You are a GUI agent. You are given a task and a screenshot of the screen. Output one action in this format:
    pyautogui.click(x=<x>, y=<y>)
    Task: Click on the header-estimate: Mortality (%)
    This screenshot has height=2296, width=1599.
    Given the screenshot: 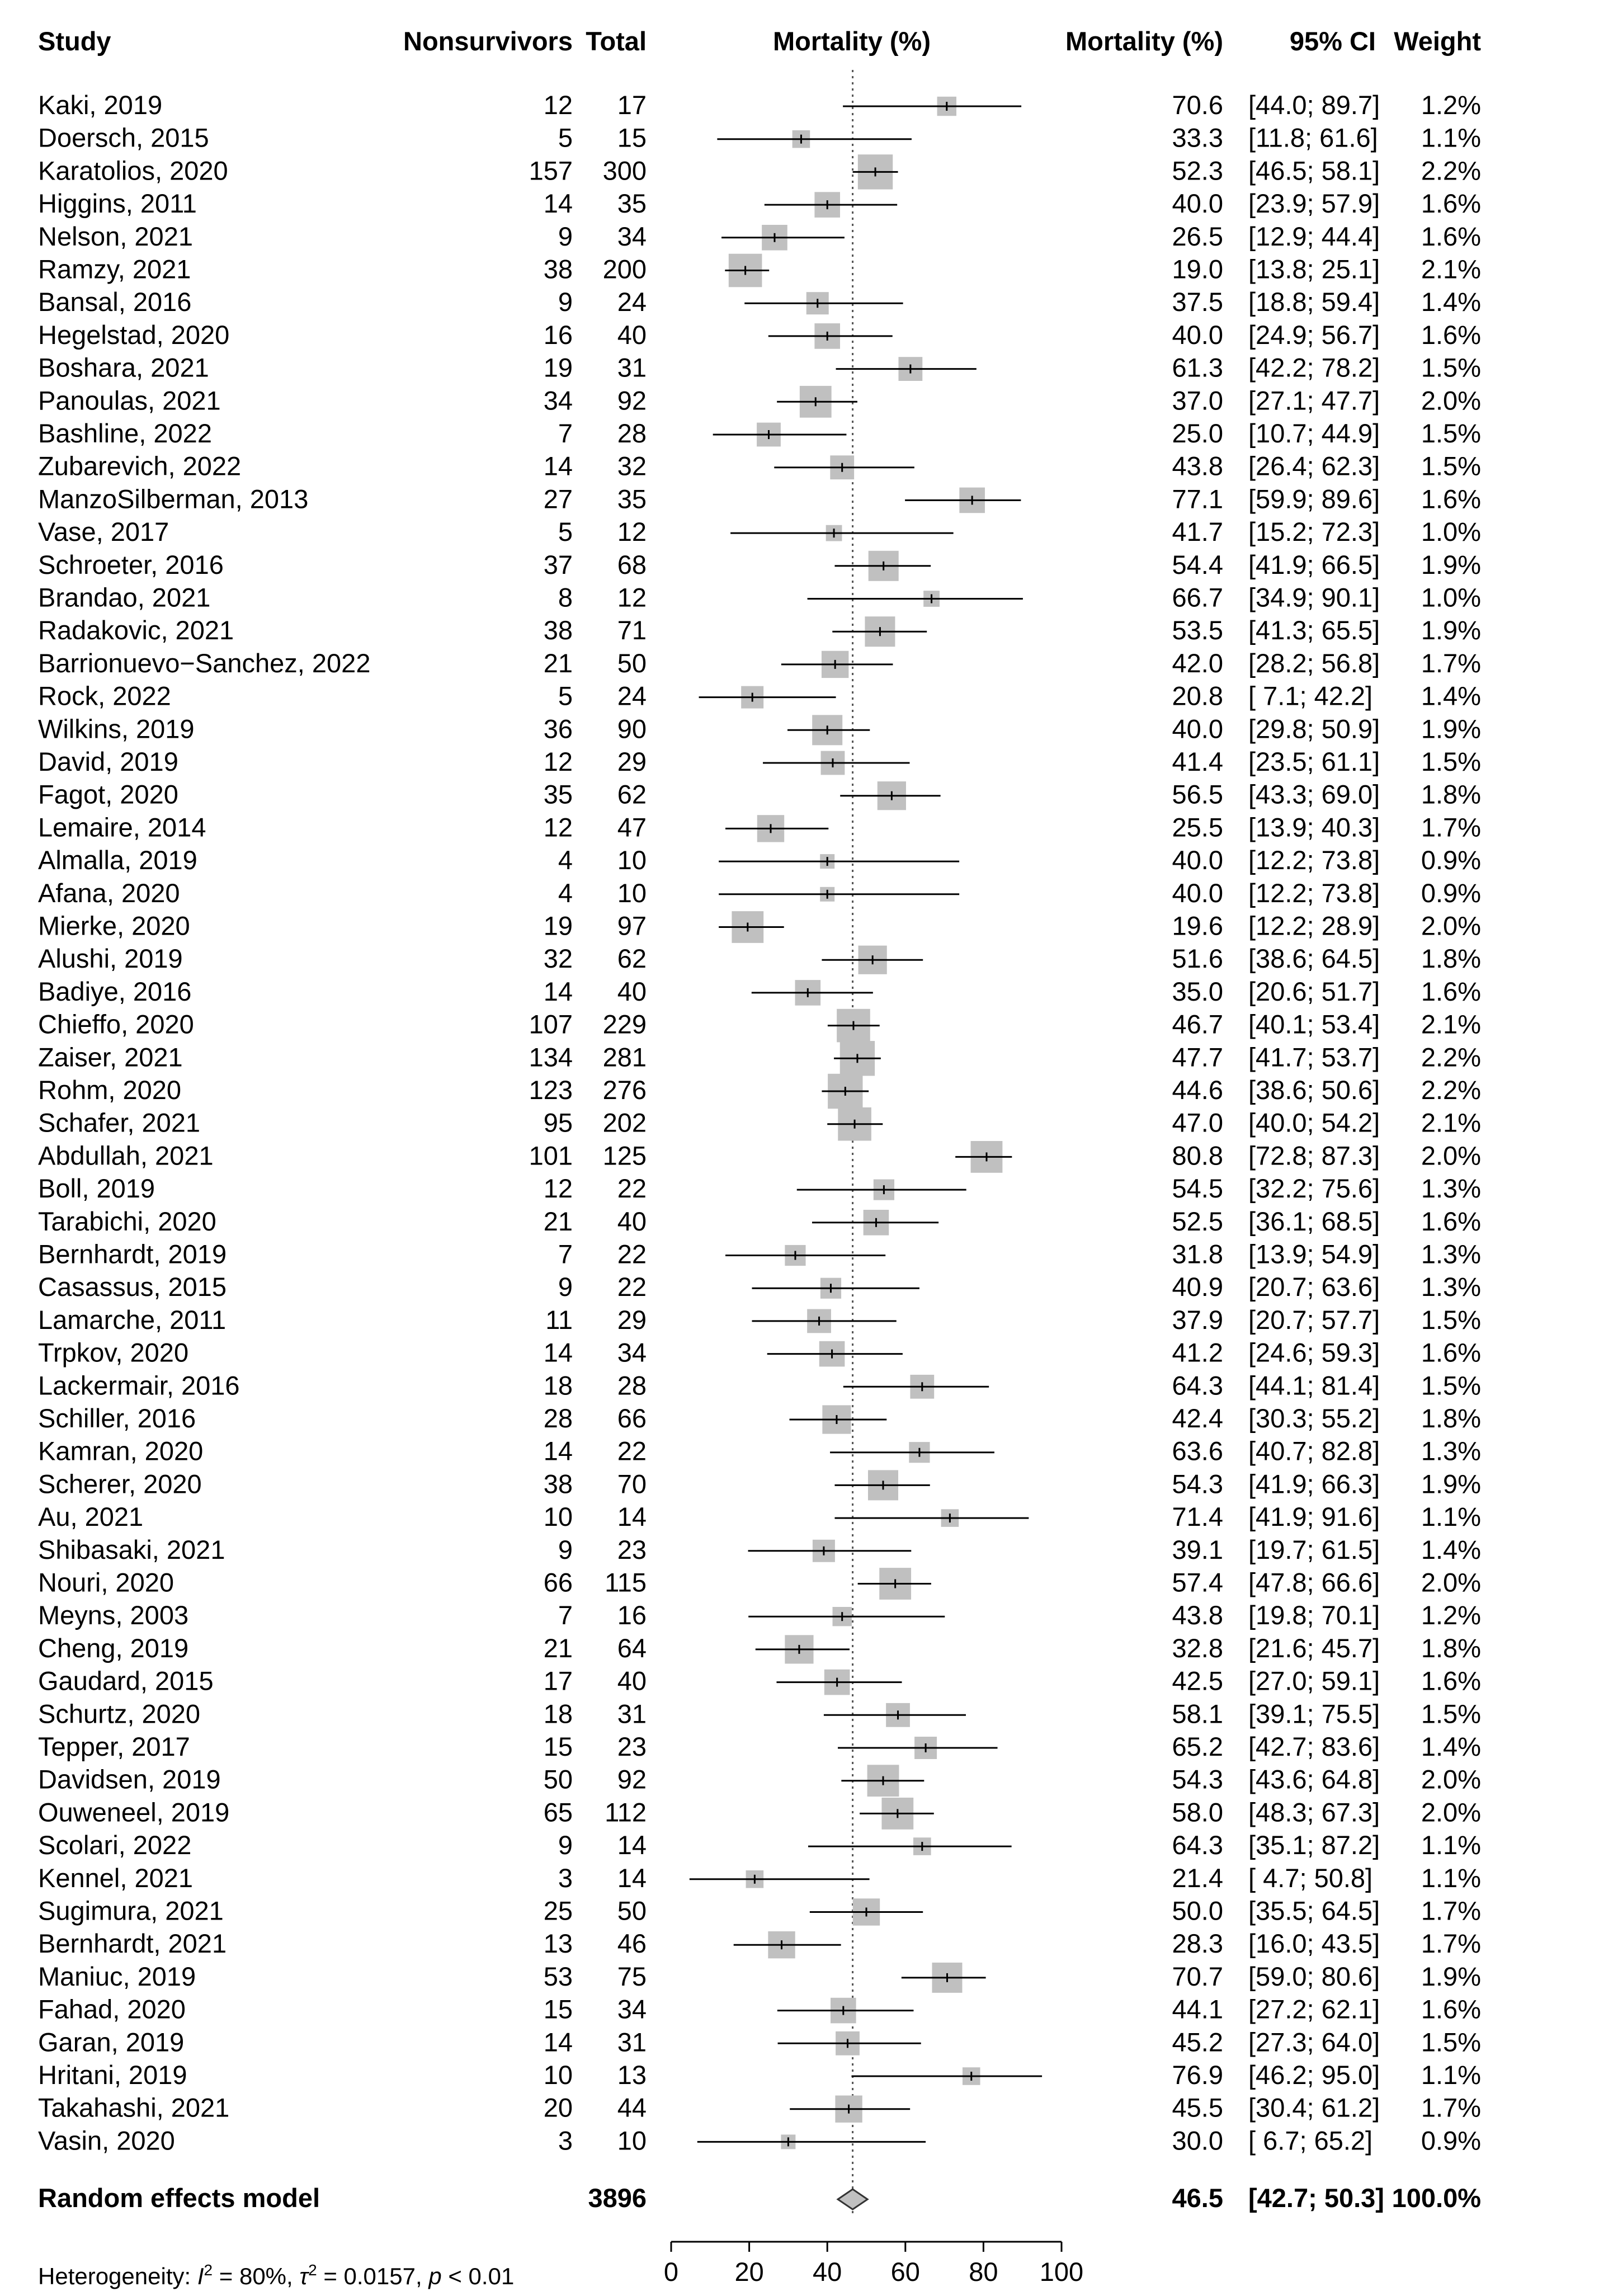 What is the action you would take?
    pyautogui.click(x=1144, y=41)
    